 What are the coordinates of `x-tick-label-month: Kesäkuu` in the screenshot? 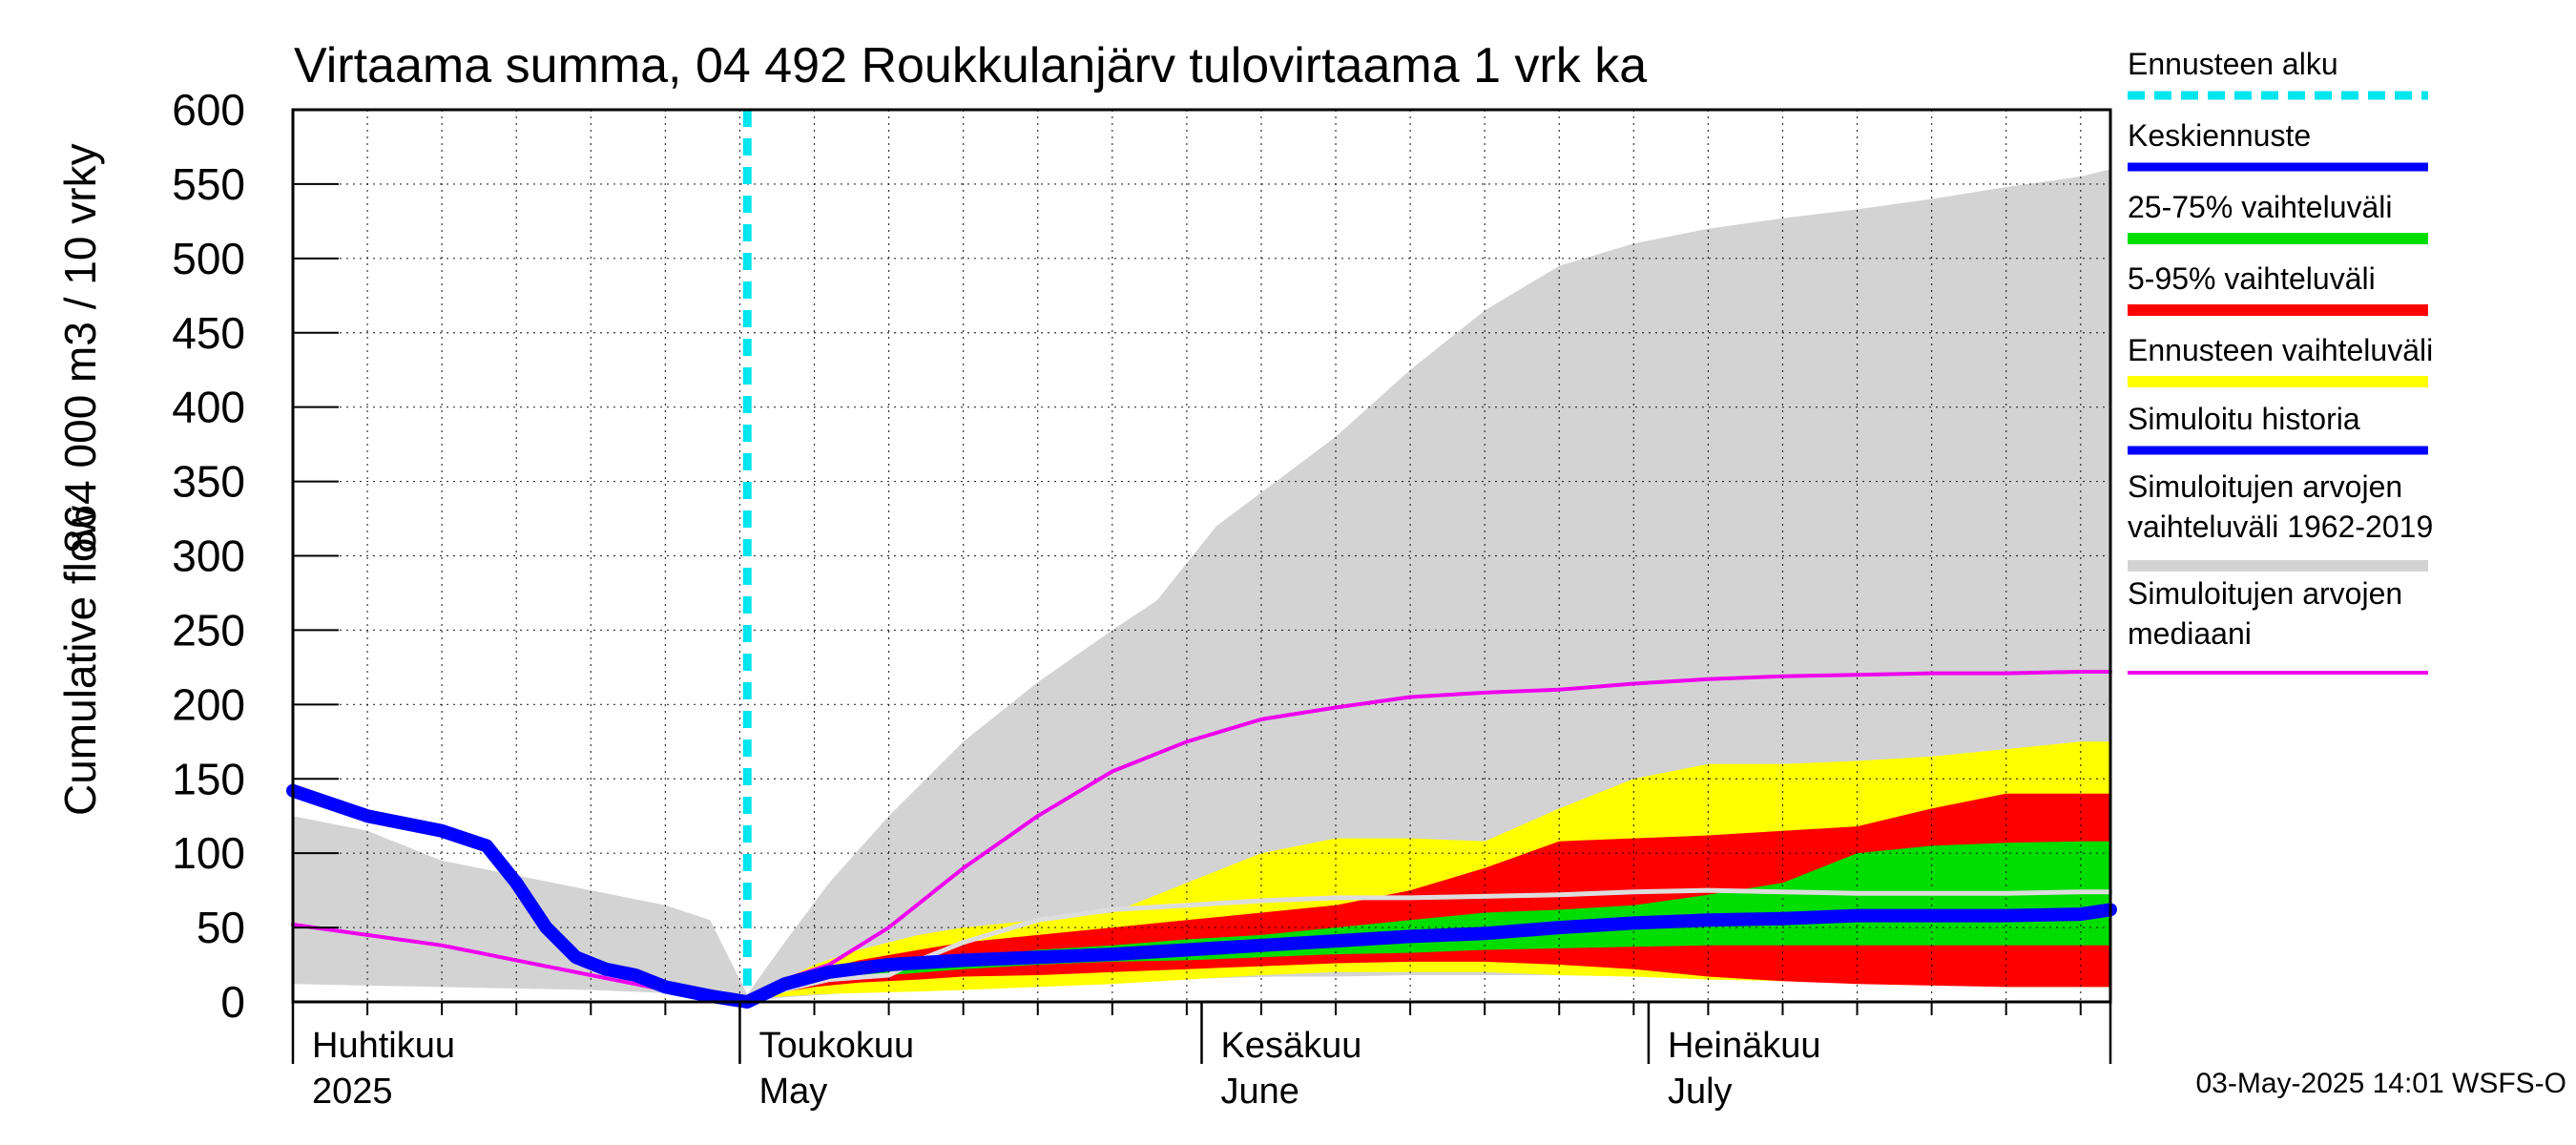 It's located at (1291, 1046).